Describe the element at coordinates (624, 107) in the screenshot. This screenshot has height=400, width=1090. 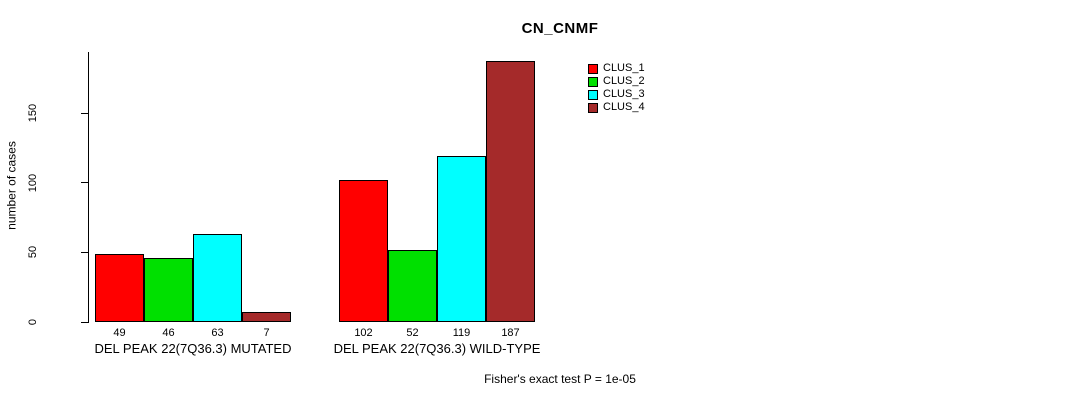
I see `legend-label: CLUS_4` at that location.